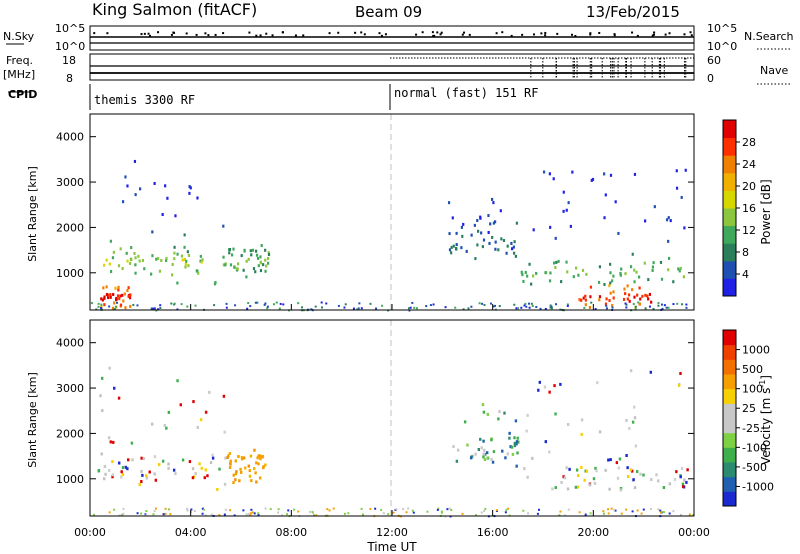 This screenshot has height=554, width=800. Describe the element at coordinates (758, 486) in the screenshot. I see `velocity-colorbar-tick: -1000` at that location.